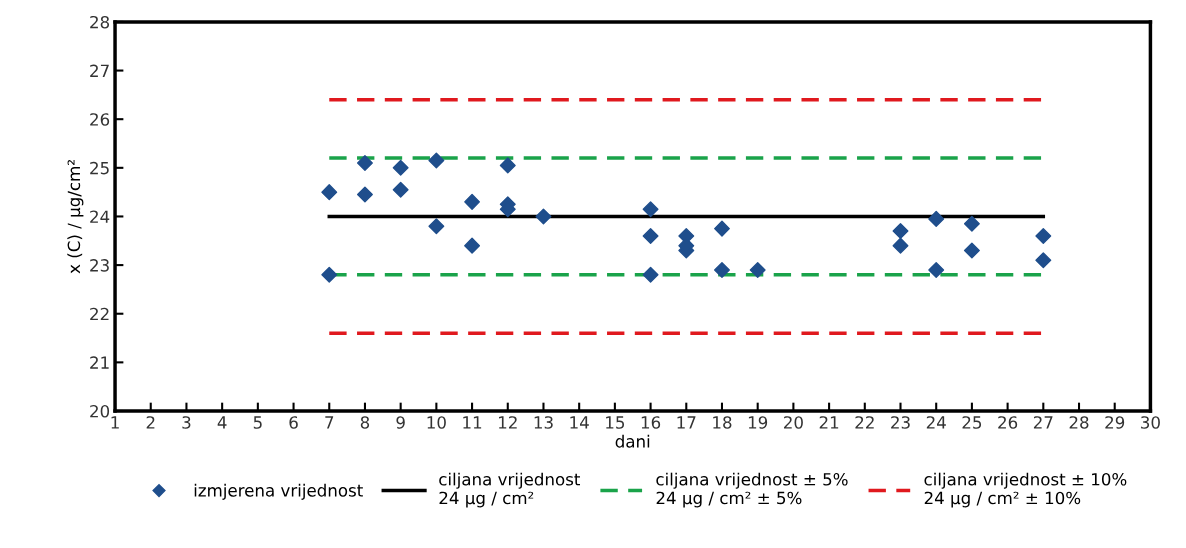  What do you see at coordinates (100, 119) in the screenshot?
I see `y-tick-label: 26` at bounding box center [100, 119].